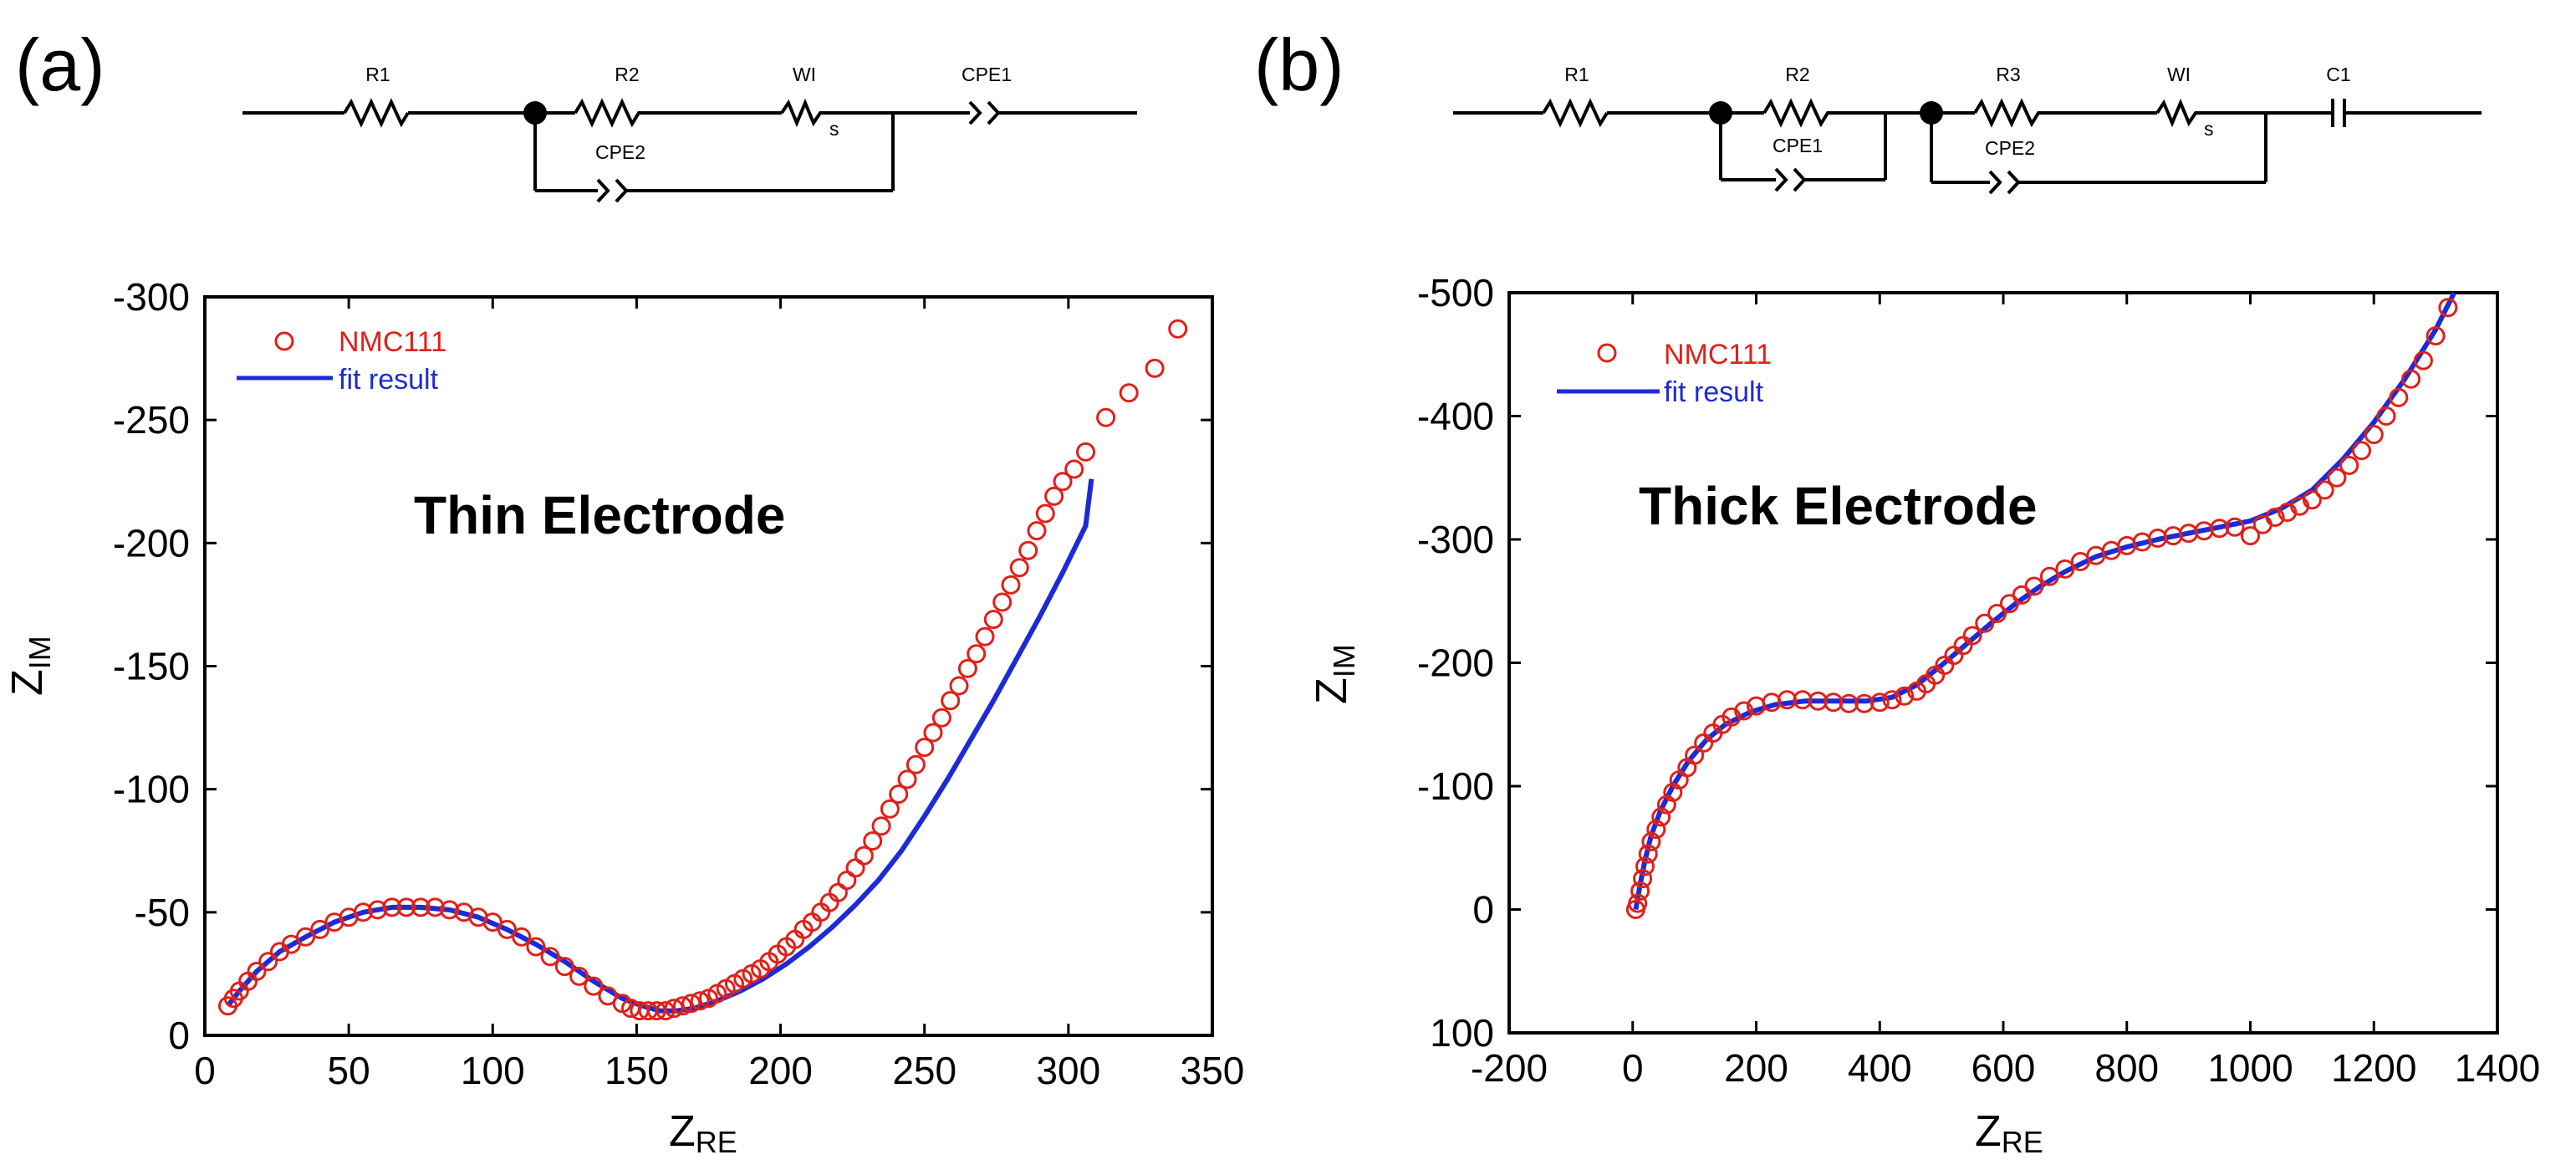 The width and height of the screenshot is (2576, 1165). I want to click on circuit-a-resistor-r2, so click(622, 113).